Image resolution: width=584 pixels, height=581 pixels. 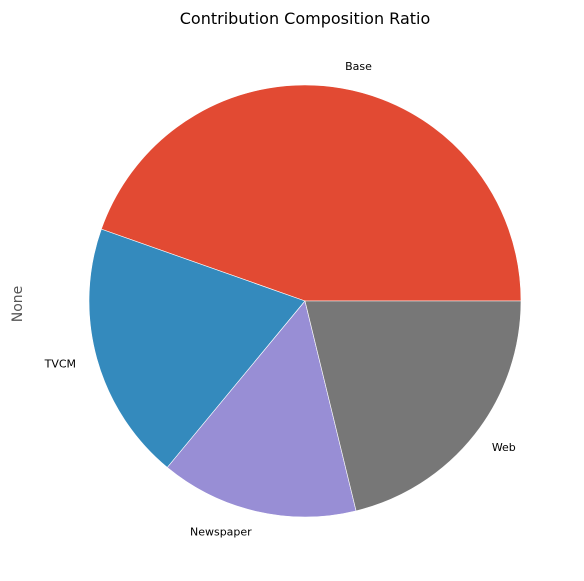 I want to click on y-axis-label: None, so click(x=18, y=304).